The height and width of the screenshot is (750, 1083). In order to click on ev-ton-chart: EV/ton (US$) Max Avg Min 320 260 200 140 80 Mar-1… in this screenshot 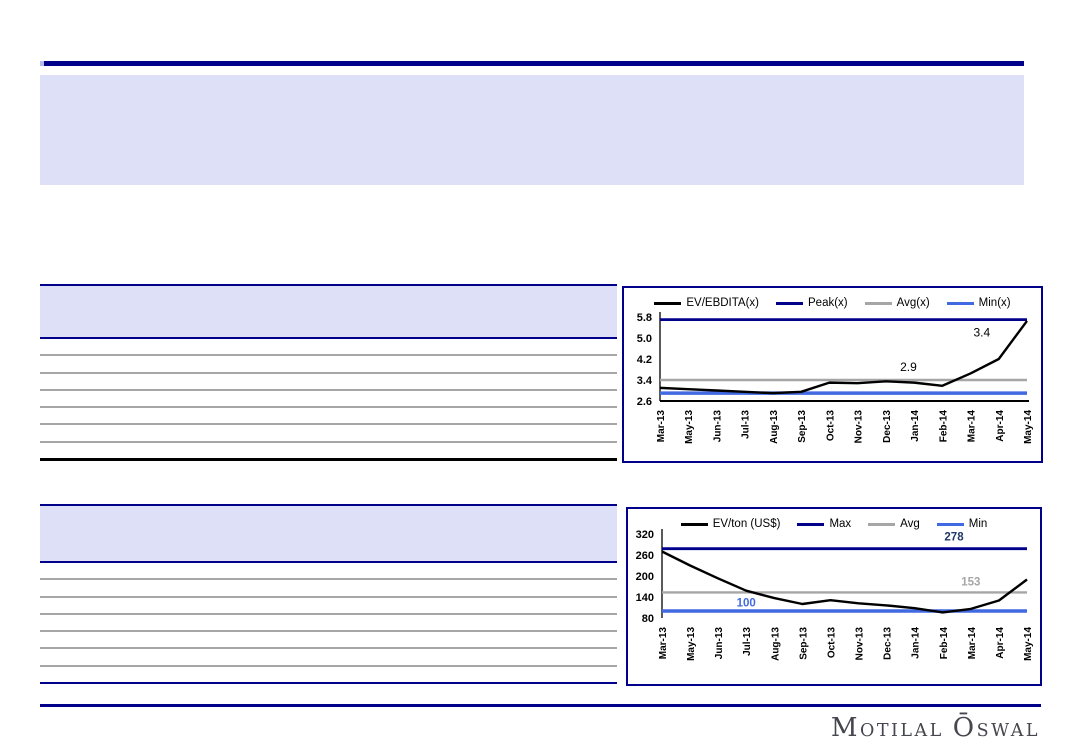, I will do `click(834, 596)`.